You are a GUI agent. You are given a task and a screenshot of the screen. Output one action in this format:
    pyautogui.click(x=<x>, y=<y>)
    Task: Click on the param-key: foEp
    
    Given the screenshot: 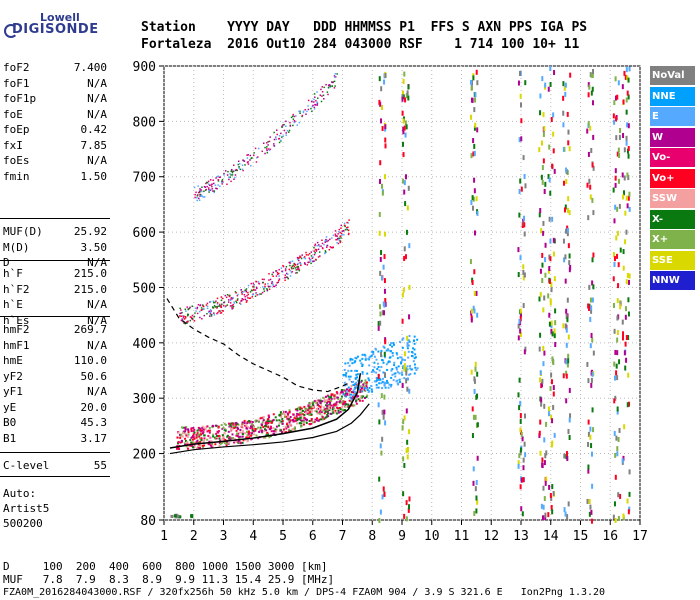 What is the action you would take?
    pyautogui.click(x=16, y=129)
    